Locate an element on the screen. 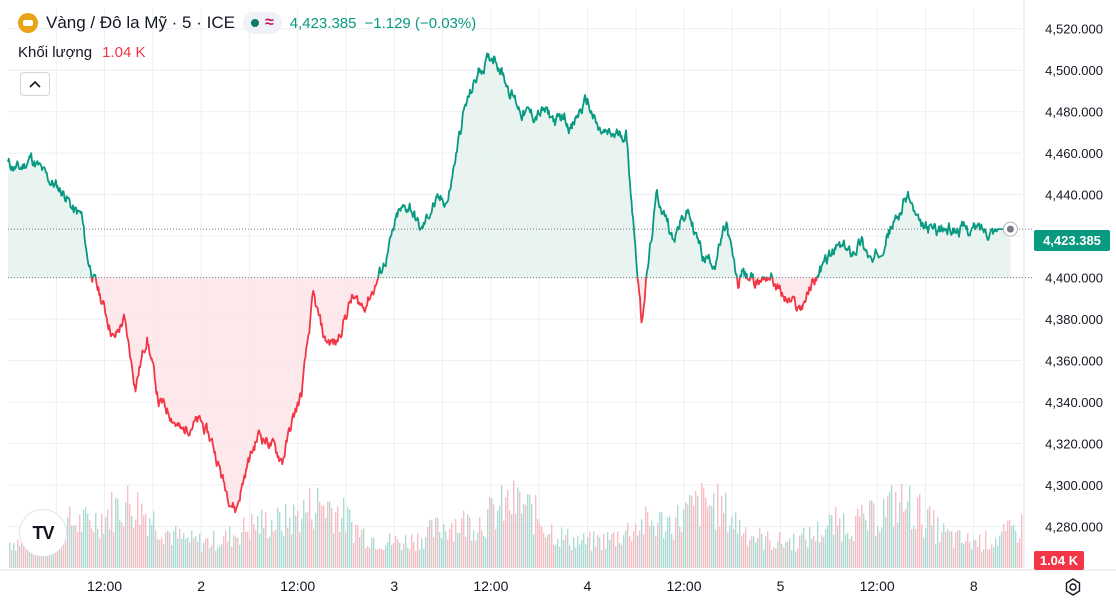 This screenshot has width=1116, height=603. volume-bars is located at coordinates (516, 524).